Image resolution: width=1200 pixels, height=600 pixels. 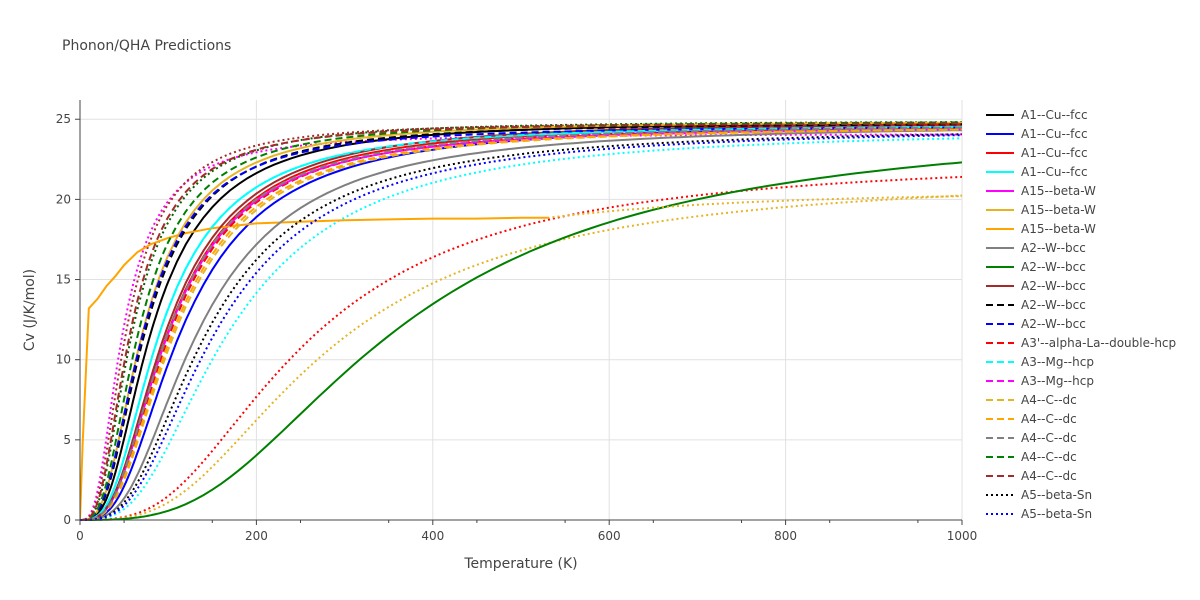 What do you see at coordinates (609, 536) in the screenshot?
I see `x-tick-label: 600` at bounding box center [609, 536].